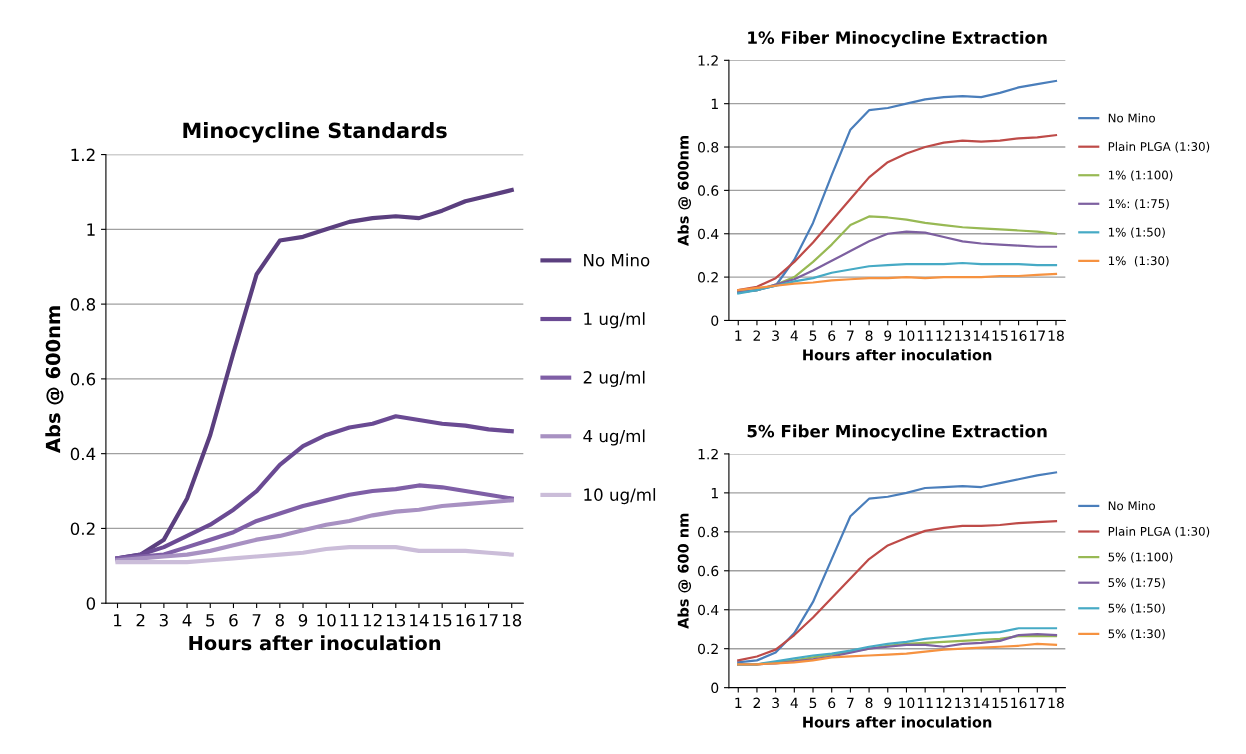 This screenshot has height=754, width=1246. What do you see at coordinates (684, 190) in the screenshot?
I see `y-axis-title: Abs @ 600nm` at bounding box center [684, 190].